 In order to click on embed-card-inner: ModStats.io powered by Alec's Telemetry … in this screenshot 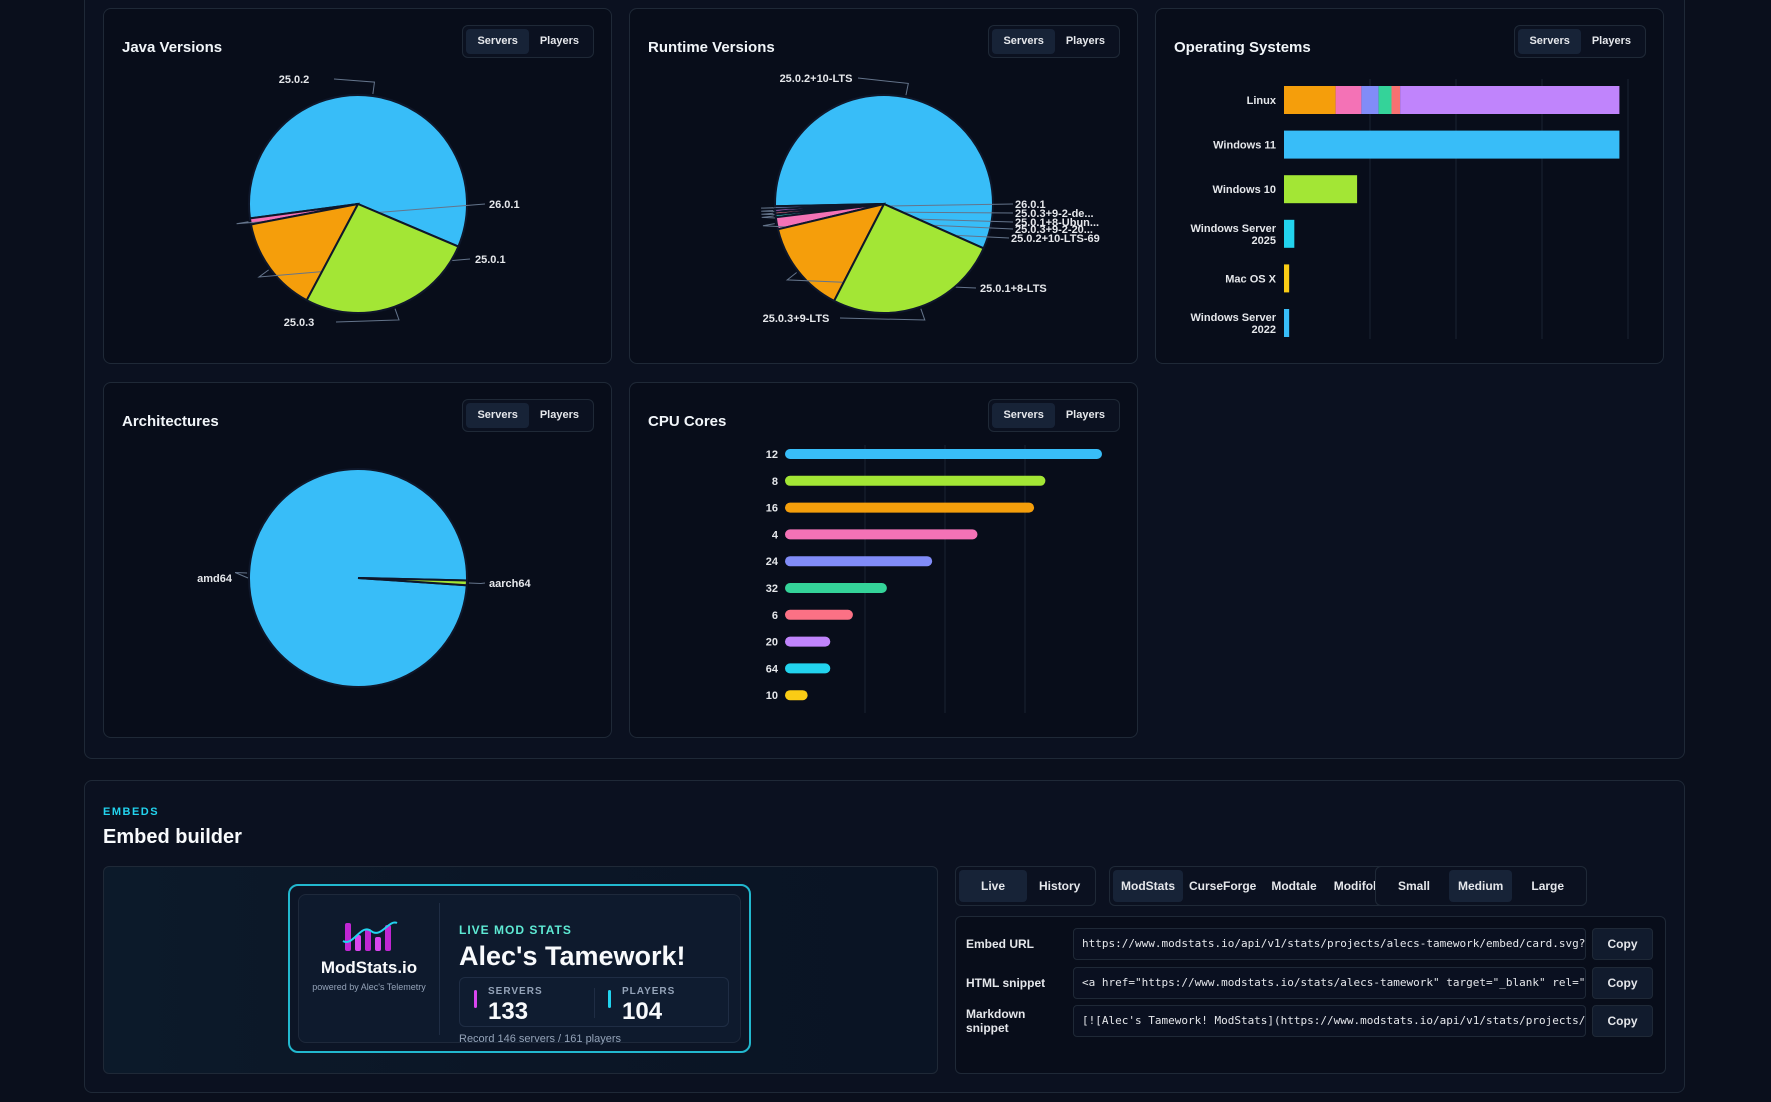, I will do `click(519, 969)`.